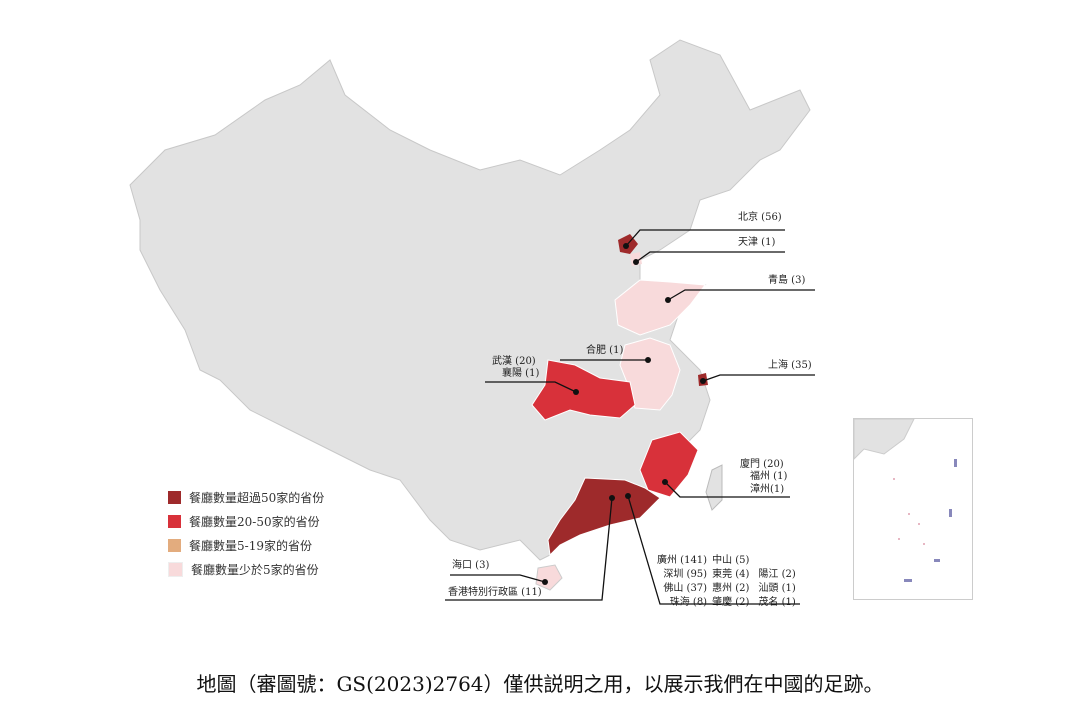 The width and height of the screenshot is (1080, 714). Describe the element at coordinates (540, 684) in the screenshot. I see `map-caption: 地圖（審圖號：GS(2023)2764）僅供説明之用，以展示我們在中國的足跡。` at that location.